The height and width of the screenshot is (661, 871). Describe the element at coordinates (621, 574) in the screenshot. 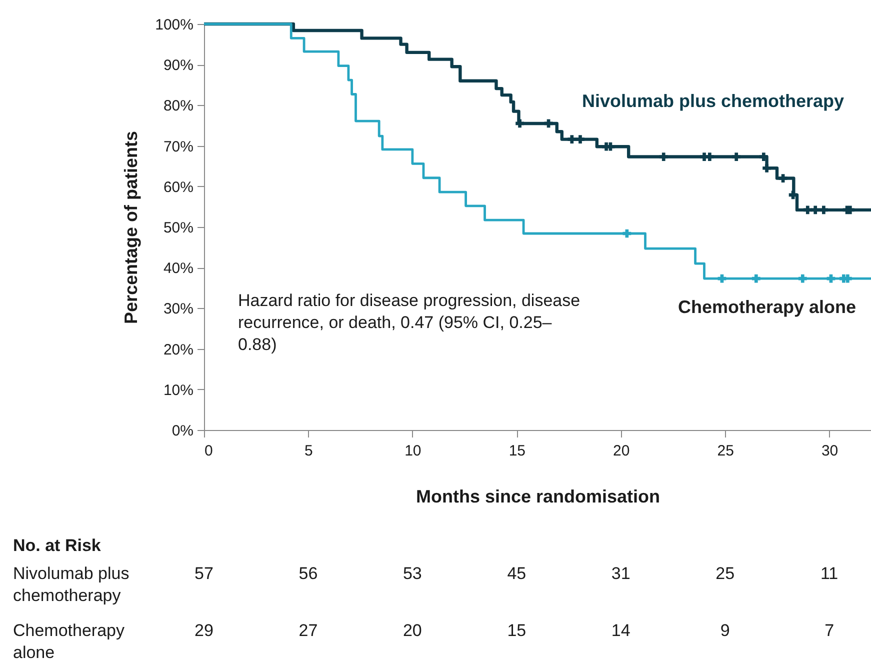

I see `text: 31` at that location.